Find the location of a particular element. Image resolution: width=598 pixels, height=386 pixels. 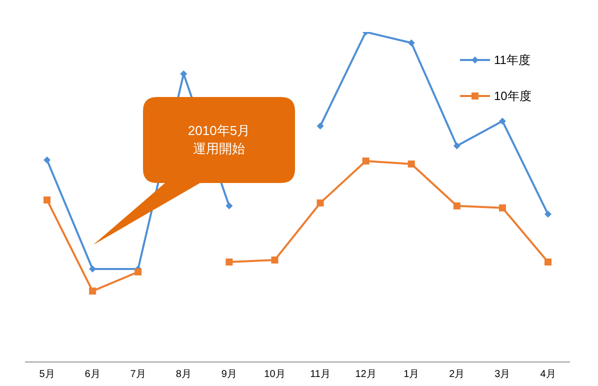

x-tick-label: 7月 is located at coordinates (138, 374).